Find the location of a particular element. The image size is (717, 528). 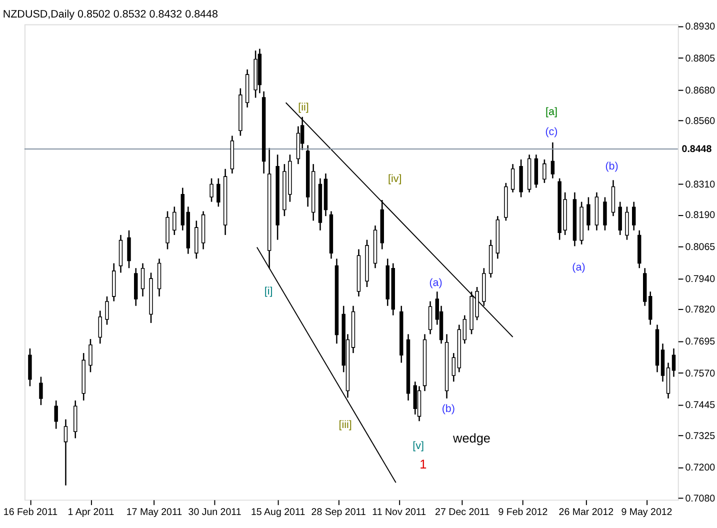

y-tick-label: 0.8680 is located at coordinates (700, 90).